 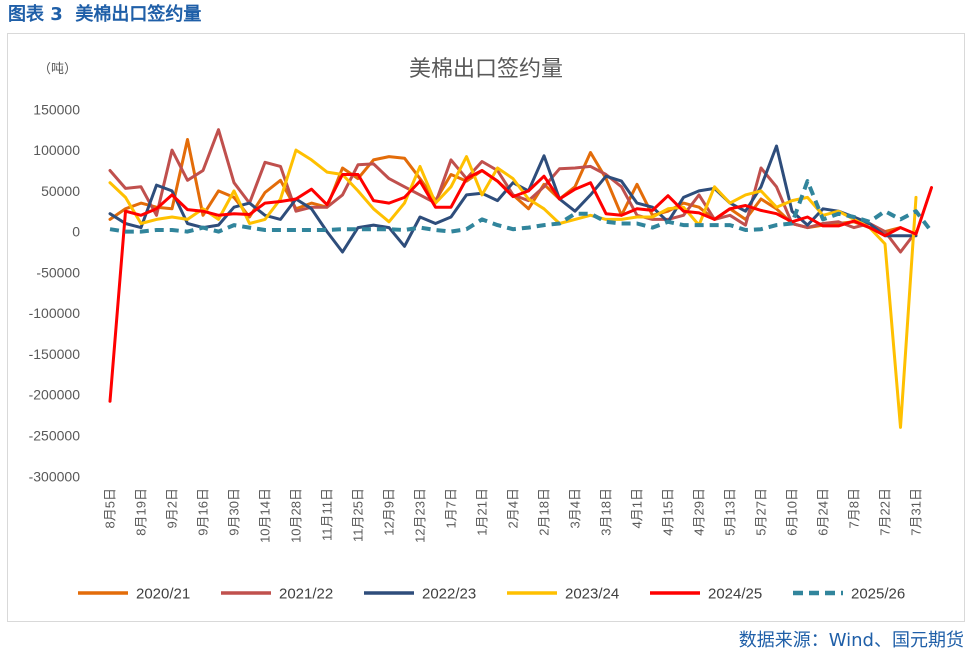 What do you see at coordinates (637, 508) in the screenshot?
I see `x-tick-label: 4月1日` at bounding box center [637, 508].